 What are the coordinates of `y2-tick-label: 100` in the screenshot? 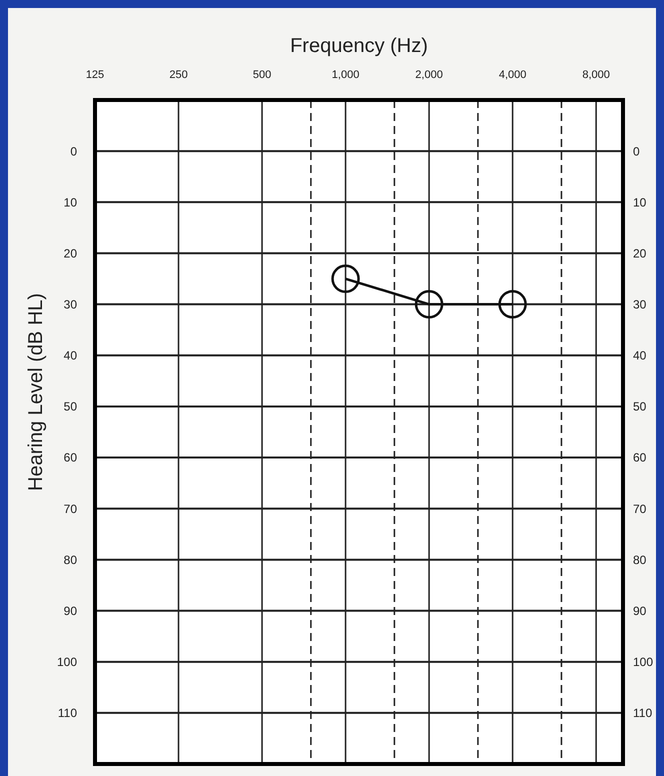 It's located at (643, 662).